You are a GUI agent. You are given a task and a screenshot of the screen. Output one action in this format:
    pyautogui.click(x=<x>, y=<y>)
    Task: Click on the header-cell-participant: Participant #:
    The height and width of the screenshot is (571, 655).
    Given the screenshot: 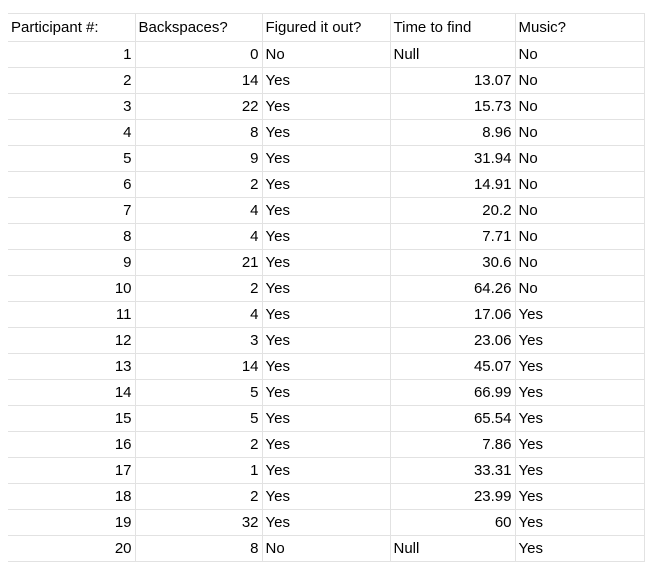 What is the action you would take?
    pyautogui.click(x=72, y=27)
    